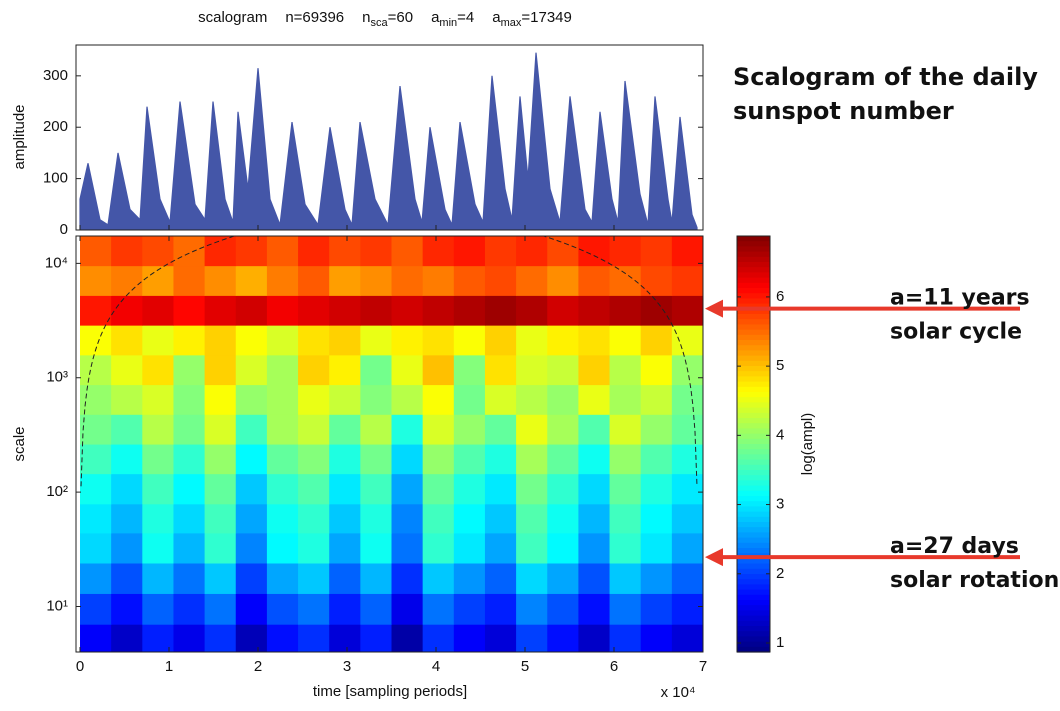 The image size is (1060, 711). Describe the element at coordinates (614, 666) in the screenshot. I see `x-tick-label: 6` at that location.